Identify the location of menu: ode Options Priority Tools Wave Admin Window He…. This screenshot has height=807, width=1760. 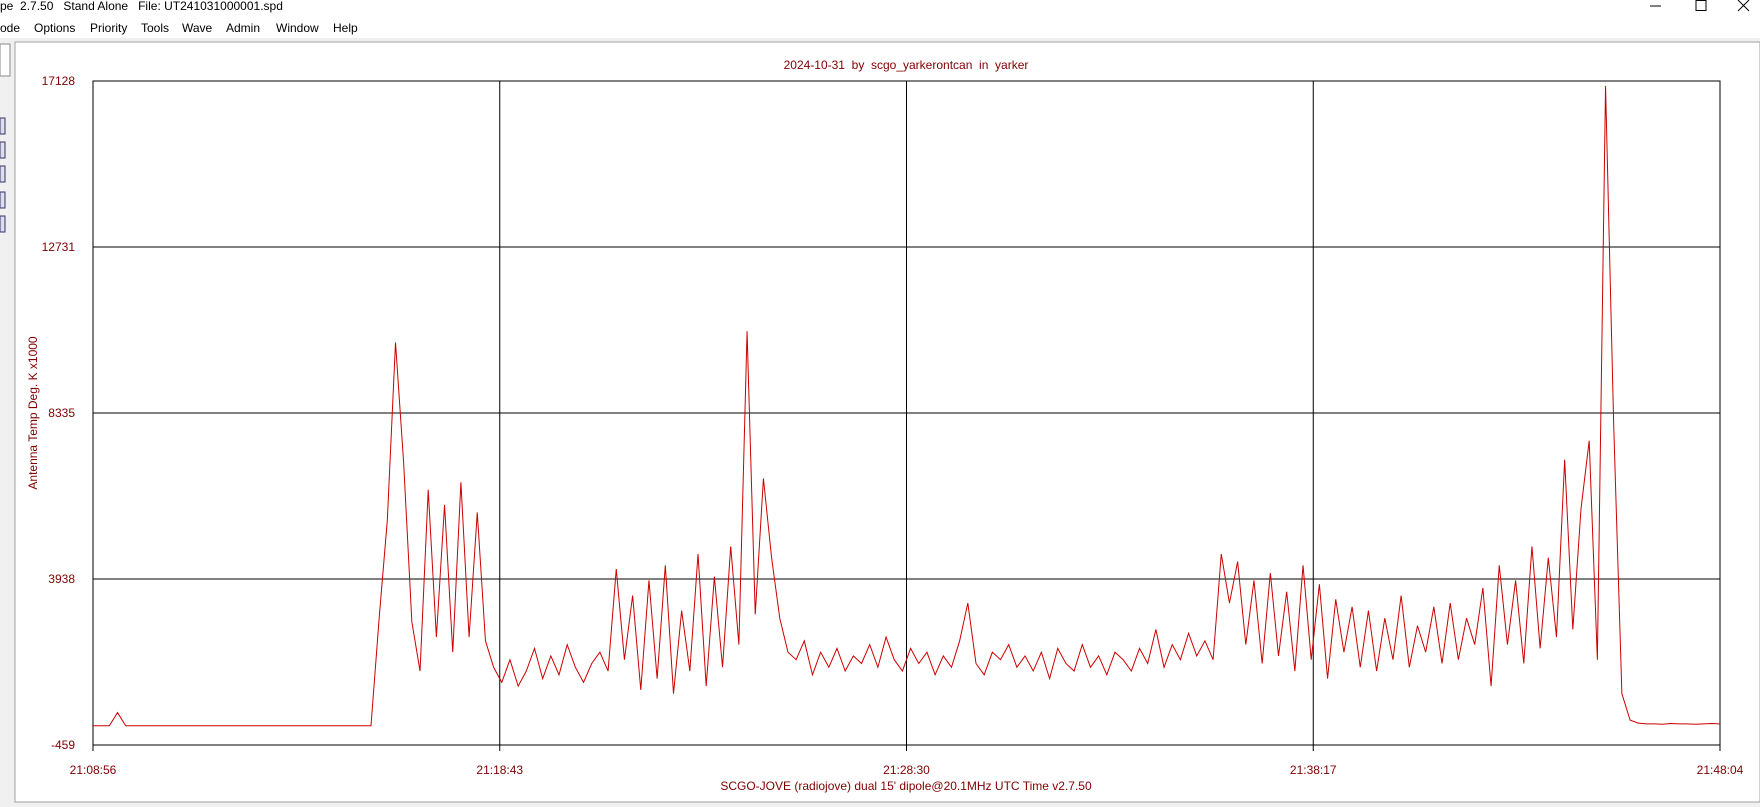
(179, 28).